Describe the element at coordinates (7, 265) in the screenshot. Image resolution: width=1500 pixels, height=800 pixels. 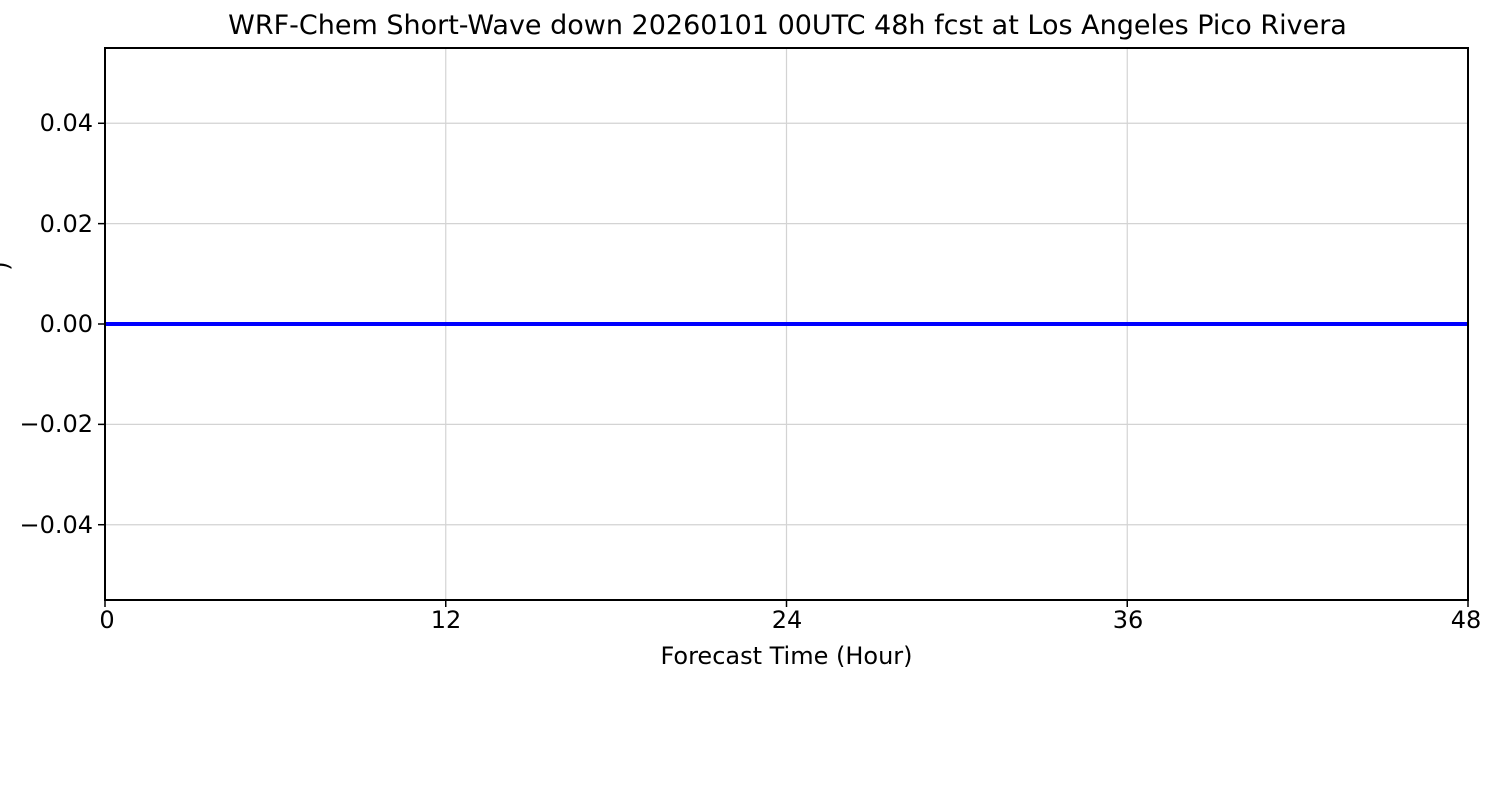
I see `yaxis-label-fragment: )` at that location.